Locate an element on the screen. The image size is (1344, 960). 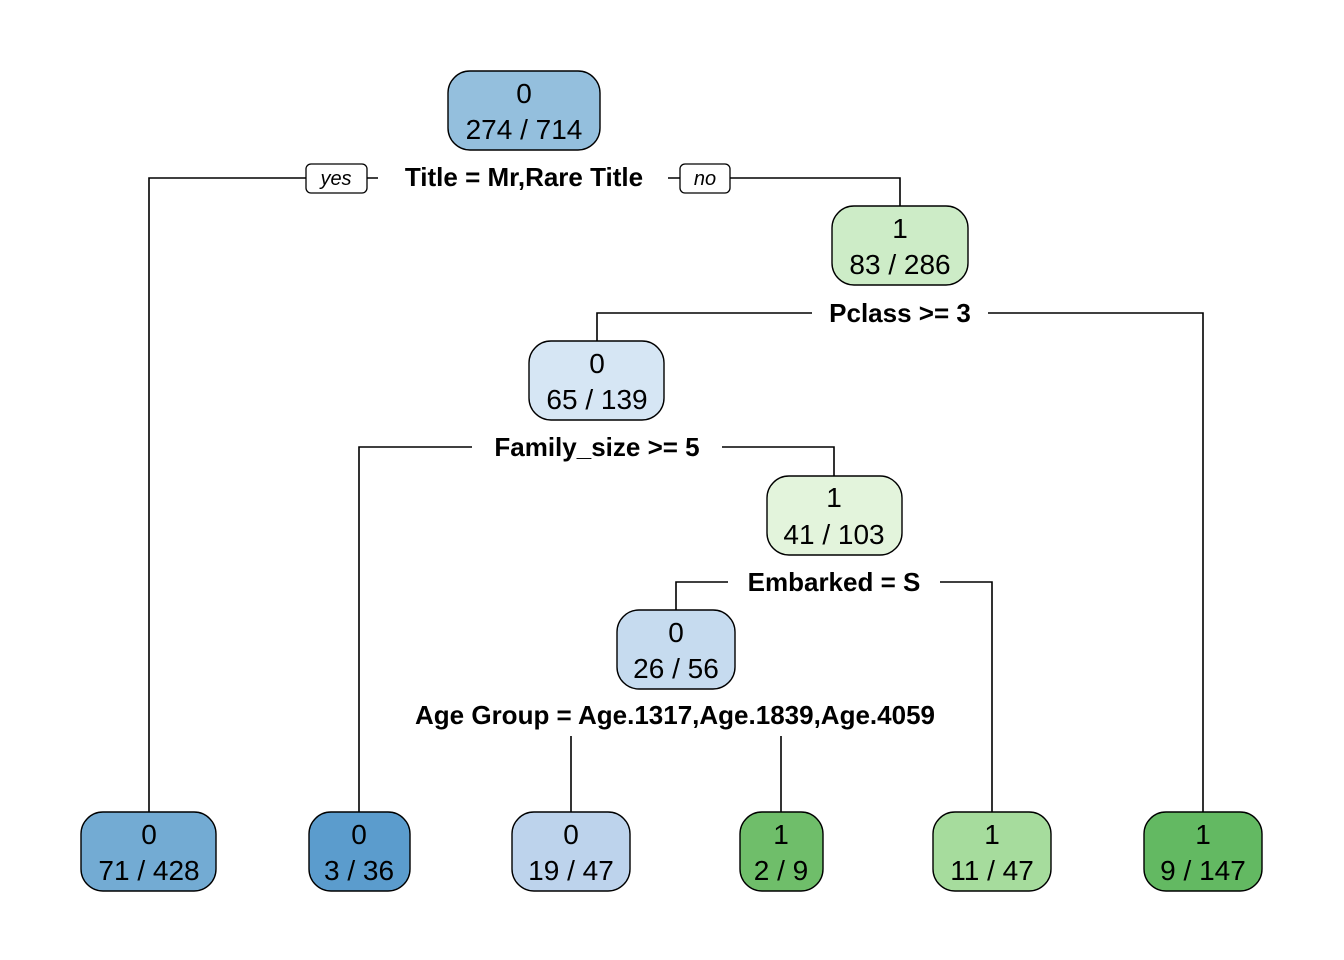
leaf-node-6: 1 9 / 147 is located at coordinates (1203, 851).